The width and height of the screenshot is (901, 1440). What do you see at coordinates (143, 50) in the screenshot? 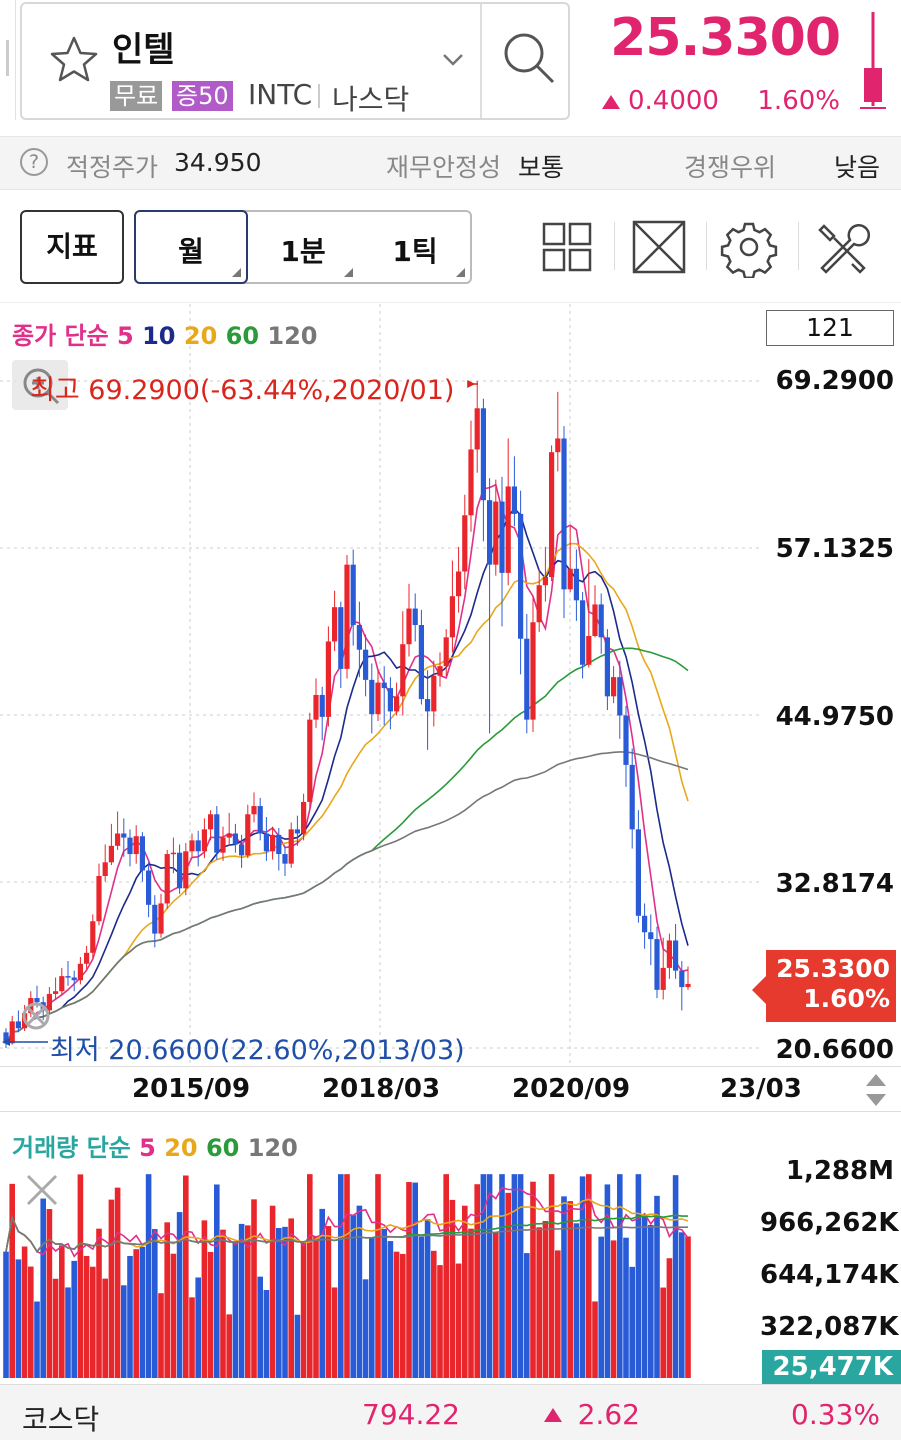
I see `stock-name: 인텔` at bounding box center [143, 50].